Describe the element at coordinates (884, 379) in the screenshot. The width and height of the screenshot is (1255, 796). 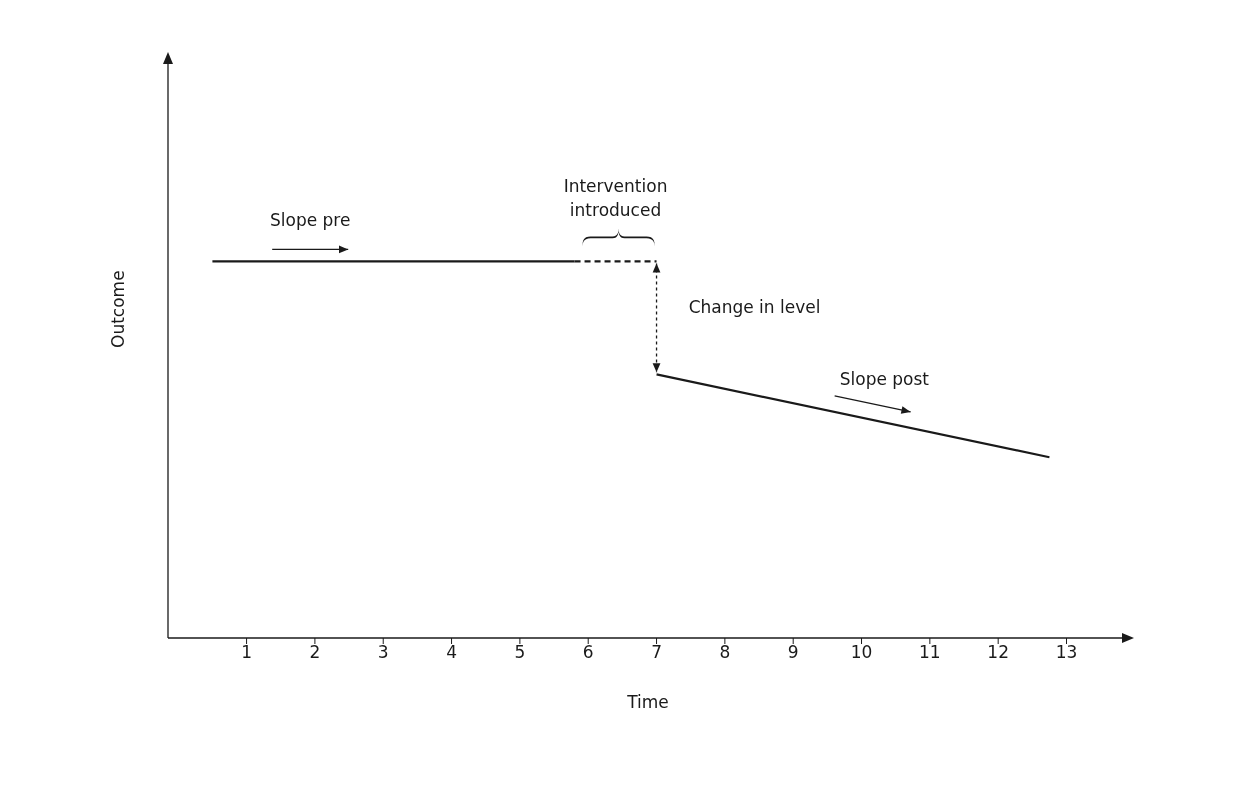
I see `annotation: Slope post` at that location.